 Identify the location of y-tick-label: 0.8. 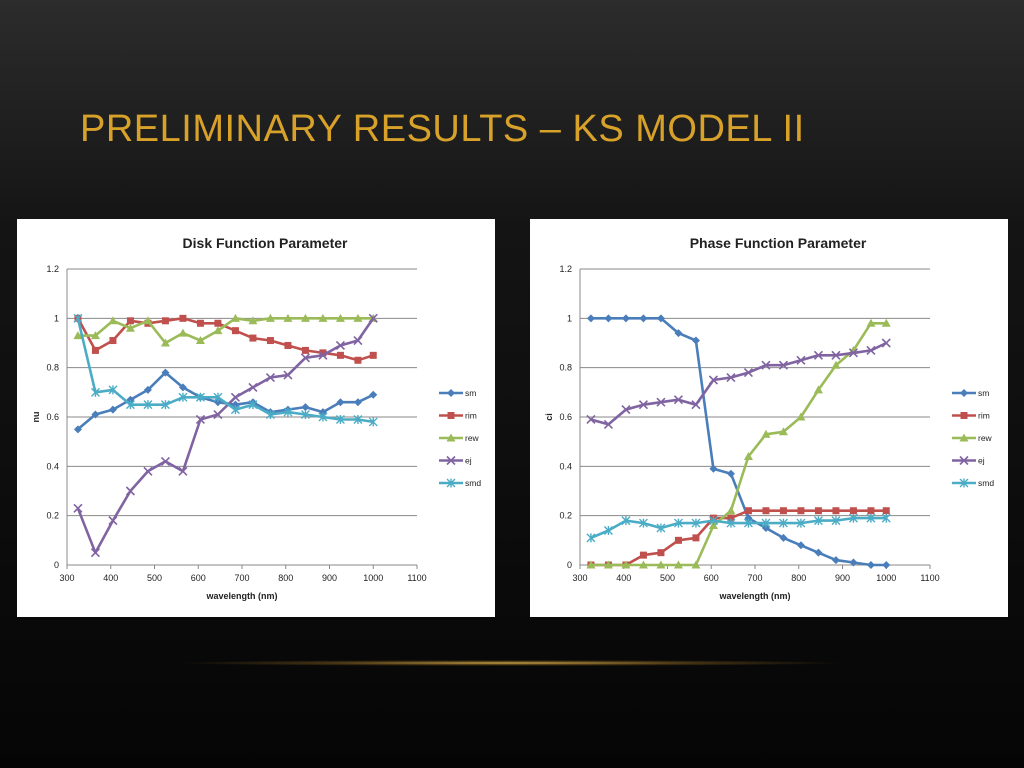
(52, 368).